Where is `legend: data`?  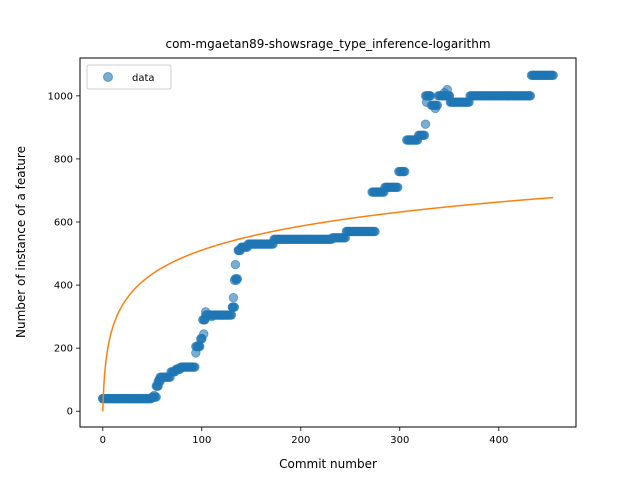 legend: data is located at coordinates (129, 77).